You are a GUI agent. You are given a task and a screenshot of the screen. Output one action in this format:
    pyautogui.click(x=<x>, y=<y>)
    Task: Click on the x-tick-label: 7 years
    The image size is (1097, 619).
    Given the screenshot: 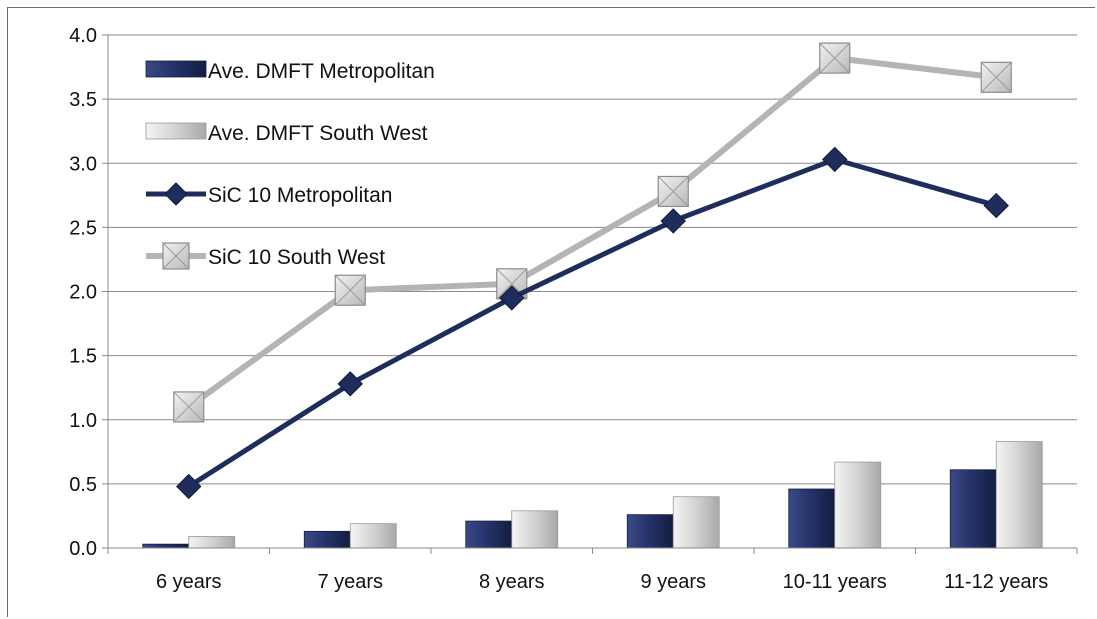 What is the action you would take?
    pyautogui.click(x=350, y=582)
    